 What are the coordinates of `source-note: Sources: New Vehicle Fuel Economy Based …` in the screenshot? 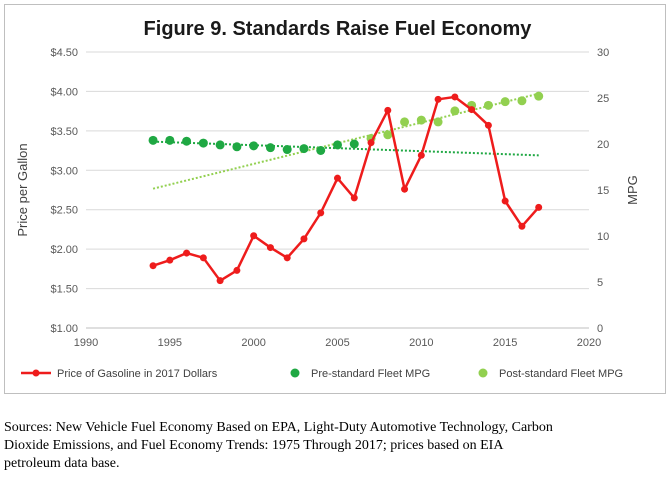 It's located at (336, 446).